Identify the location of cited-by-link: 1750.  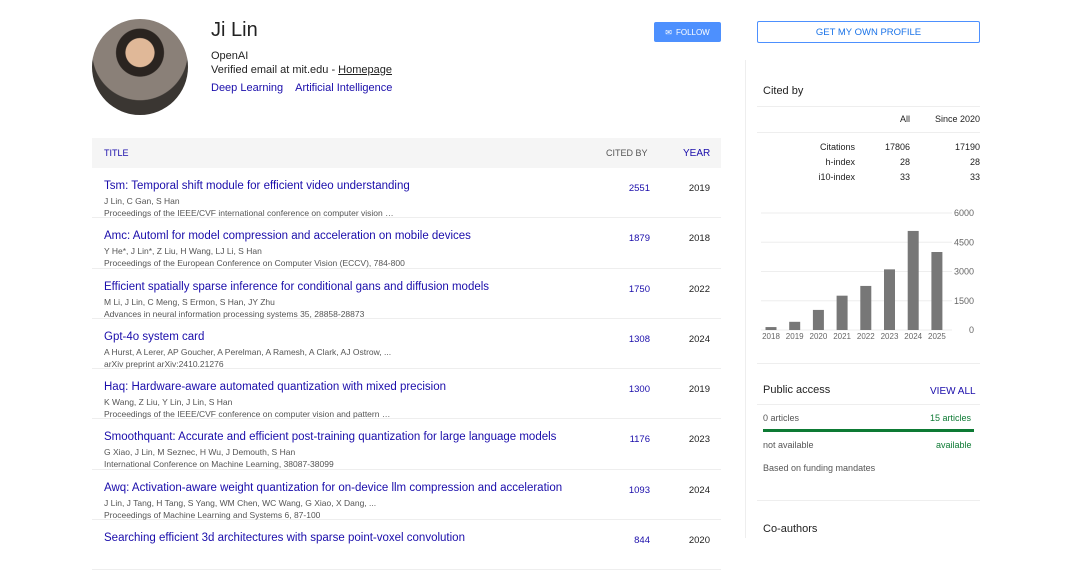
(639, 289).